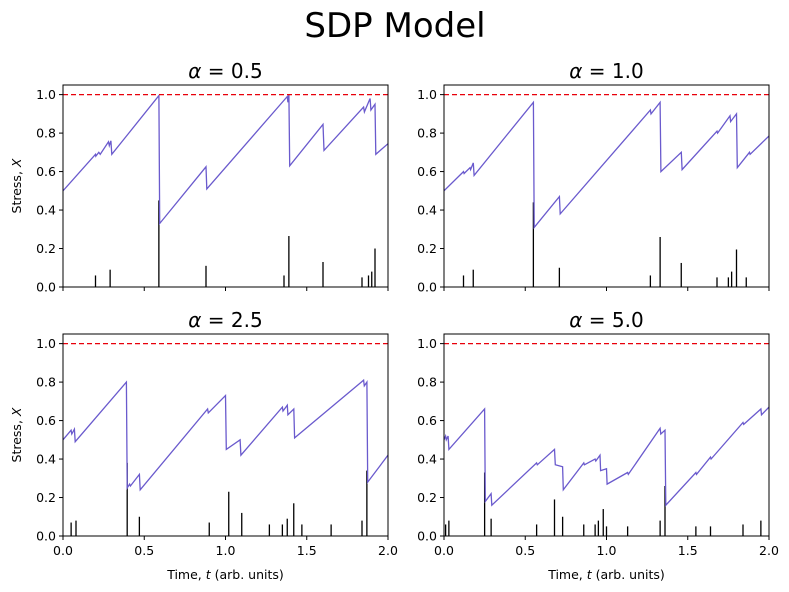 The height and width of the screenshot is (592, 789). What do you see at coordinates (231, 71) in the screenshot?
I see `title-value: = 0.5` at bounding box center [231, 71].